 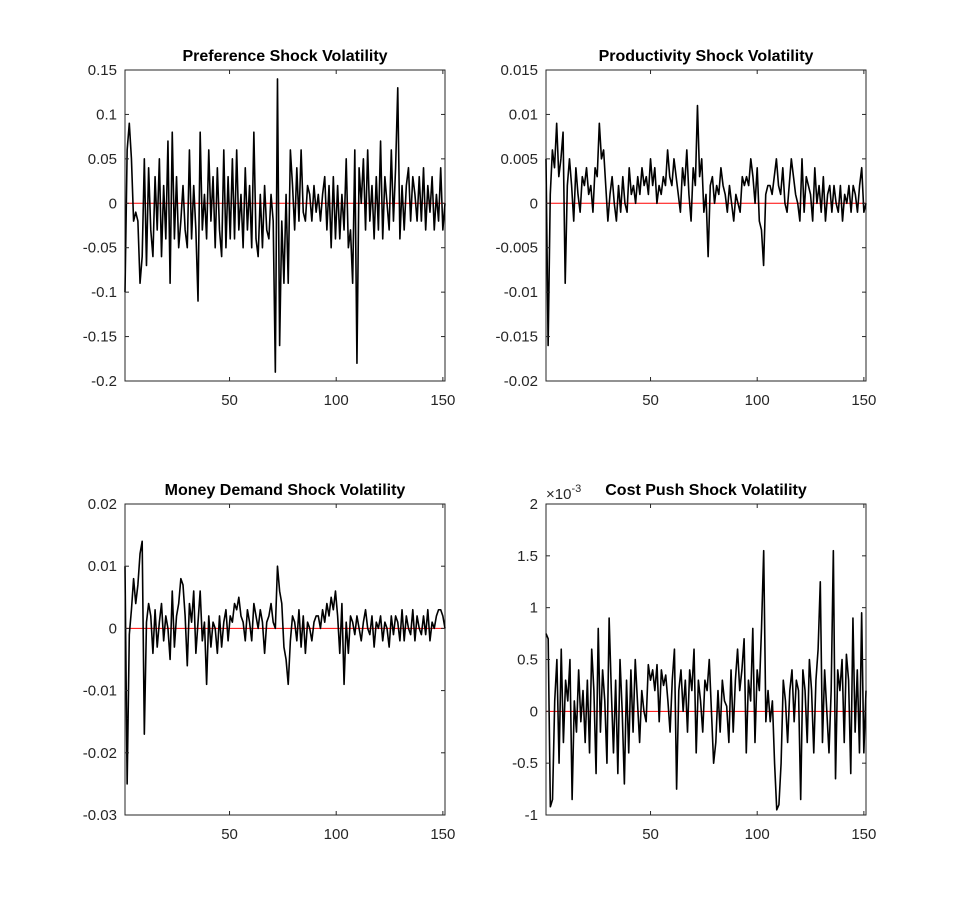 What do you see at coordinates (102, 70) in the screenshot?
I see `y-tick-label: 0.15` at bounding box center [102, 70].